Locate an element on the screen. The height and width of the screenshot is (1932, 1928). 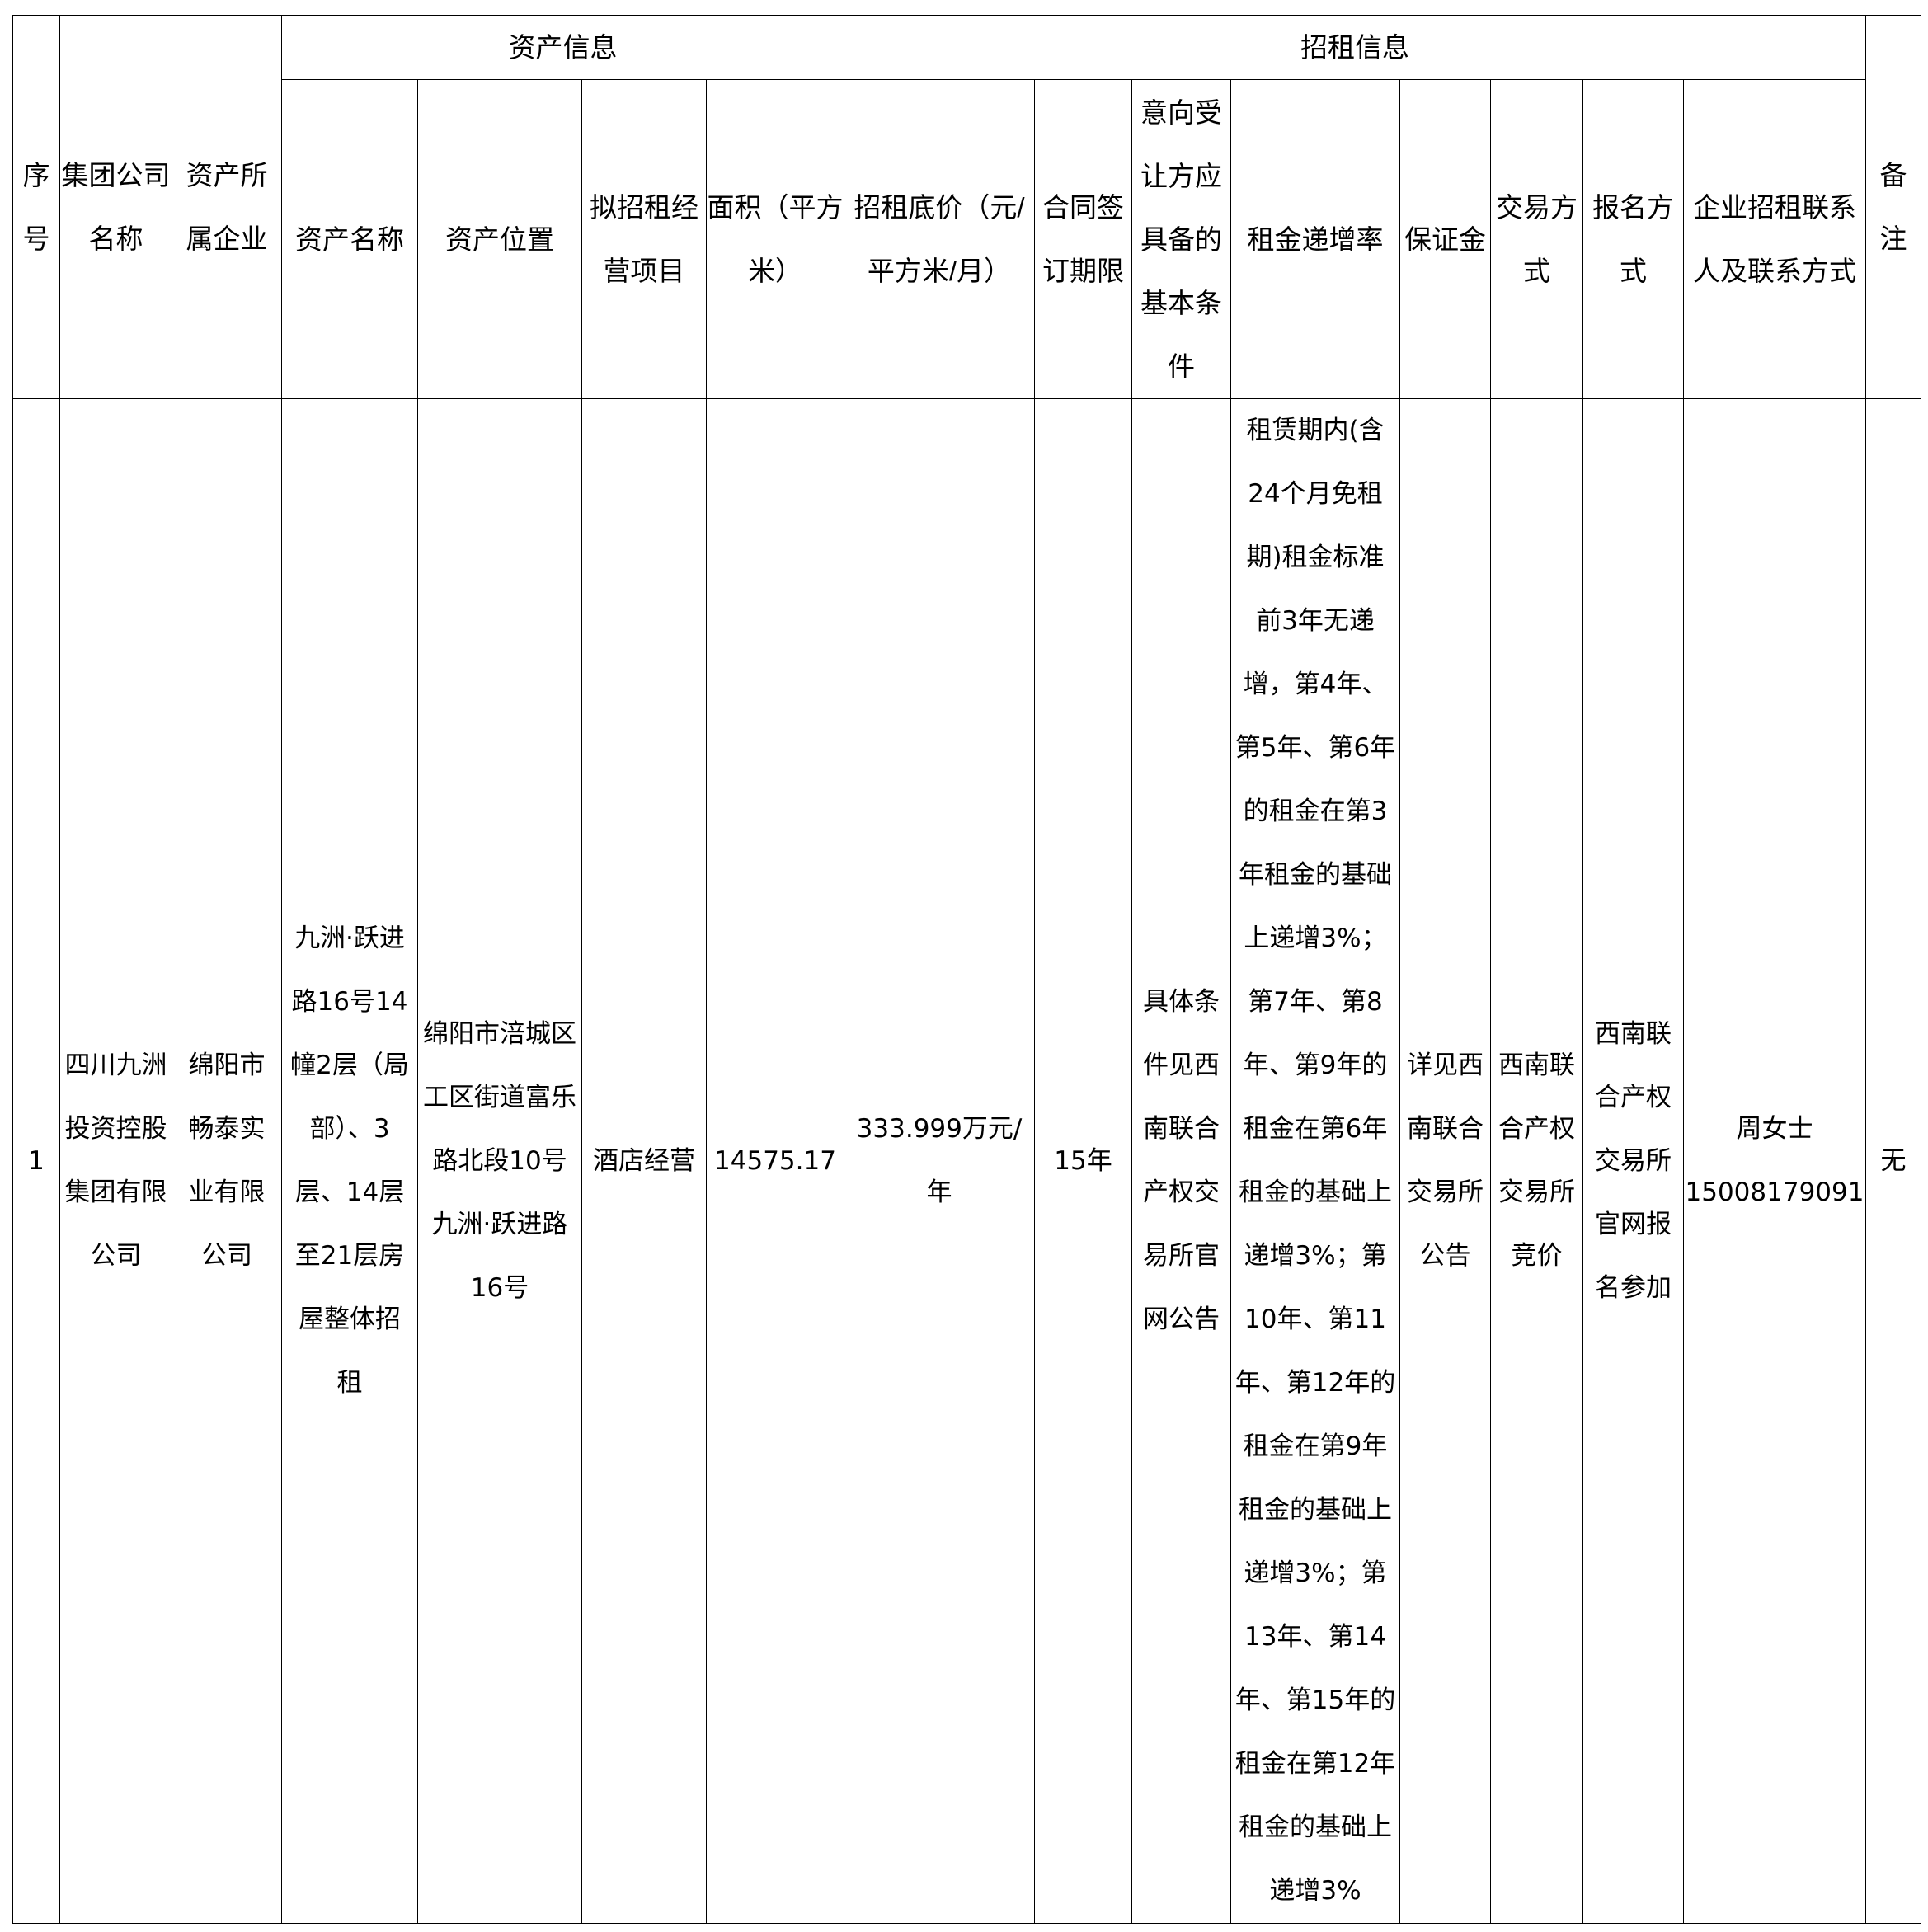
cell-business-project: 酒店经营 is located at coordinates (644, 1161).